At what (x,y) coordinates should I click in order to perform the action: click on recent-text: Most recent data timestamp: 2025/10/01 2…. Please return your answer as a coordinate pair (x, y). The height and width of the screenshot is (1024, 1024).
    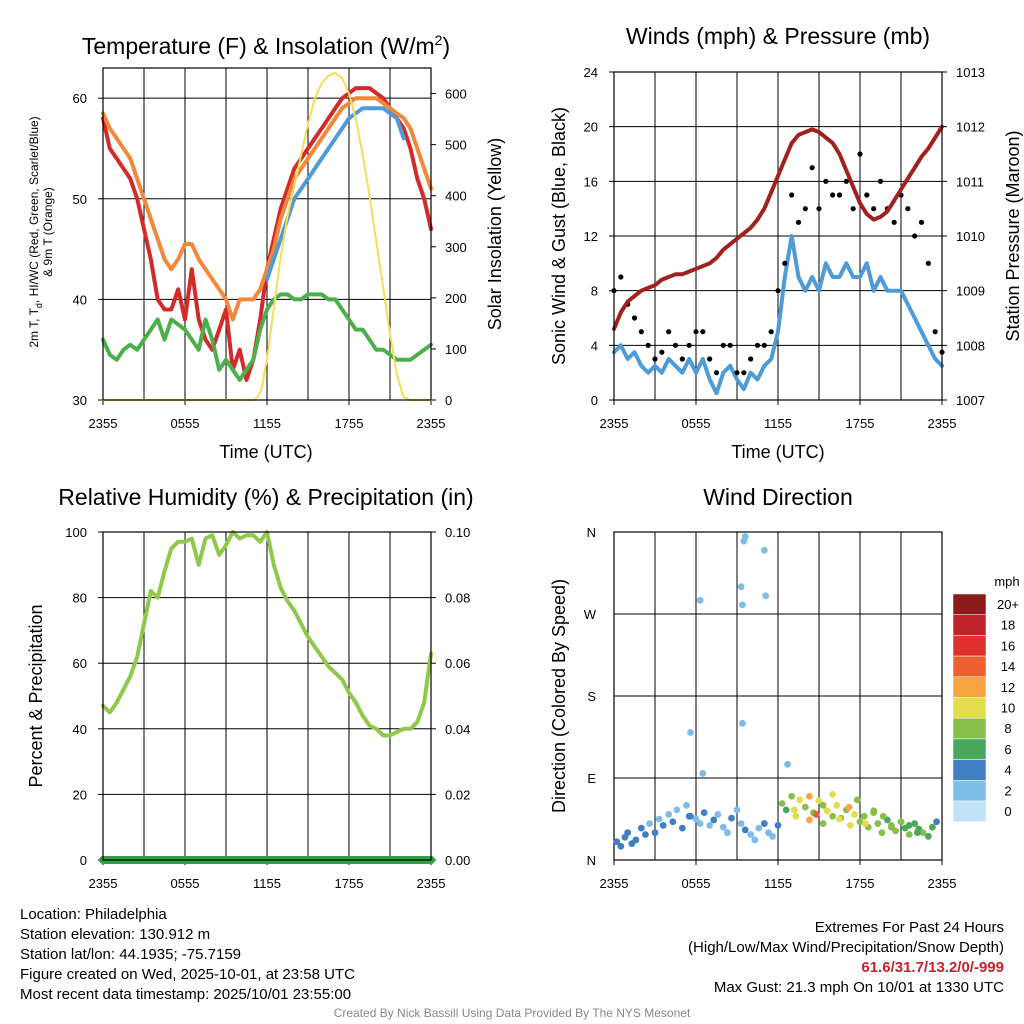
    Looking at the image, I should click on (186, 994).